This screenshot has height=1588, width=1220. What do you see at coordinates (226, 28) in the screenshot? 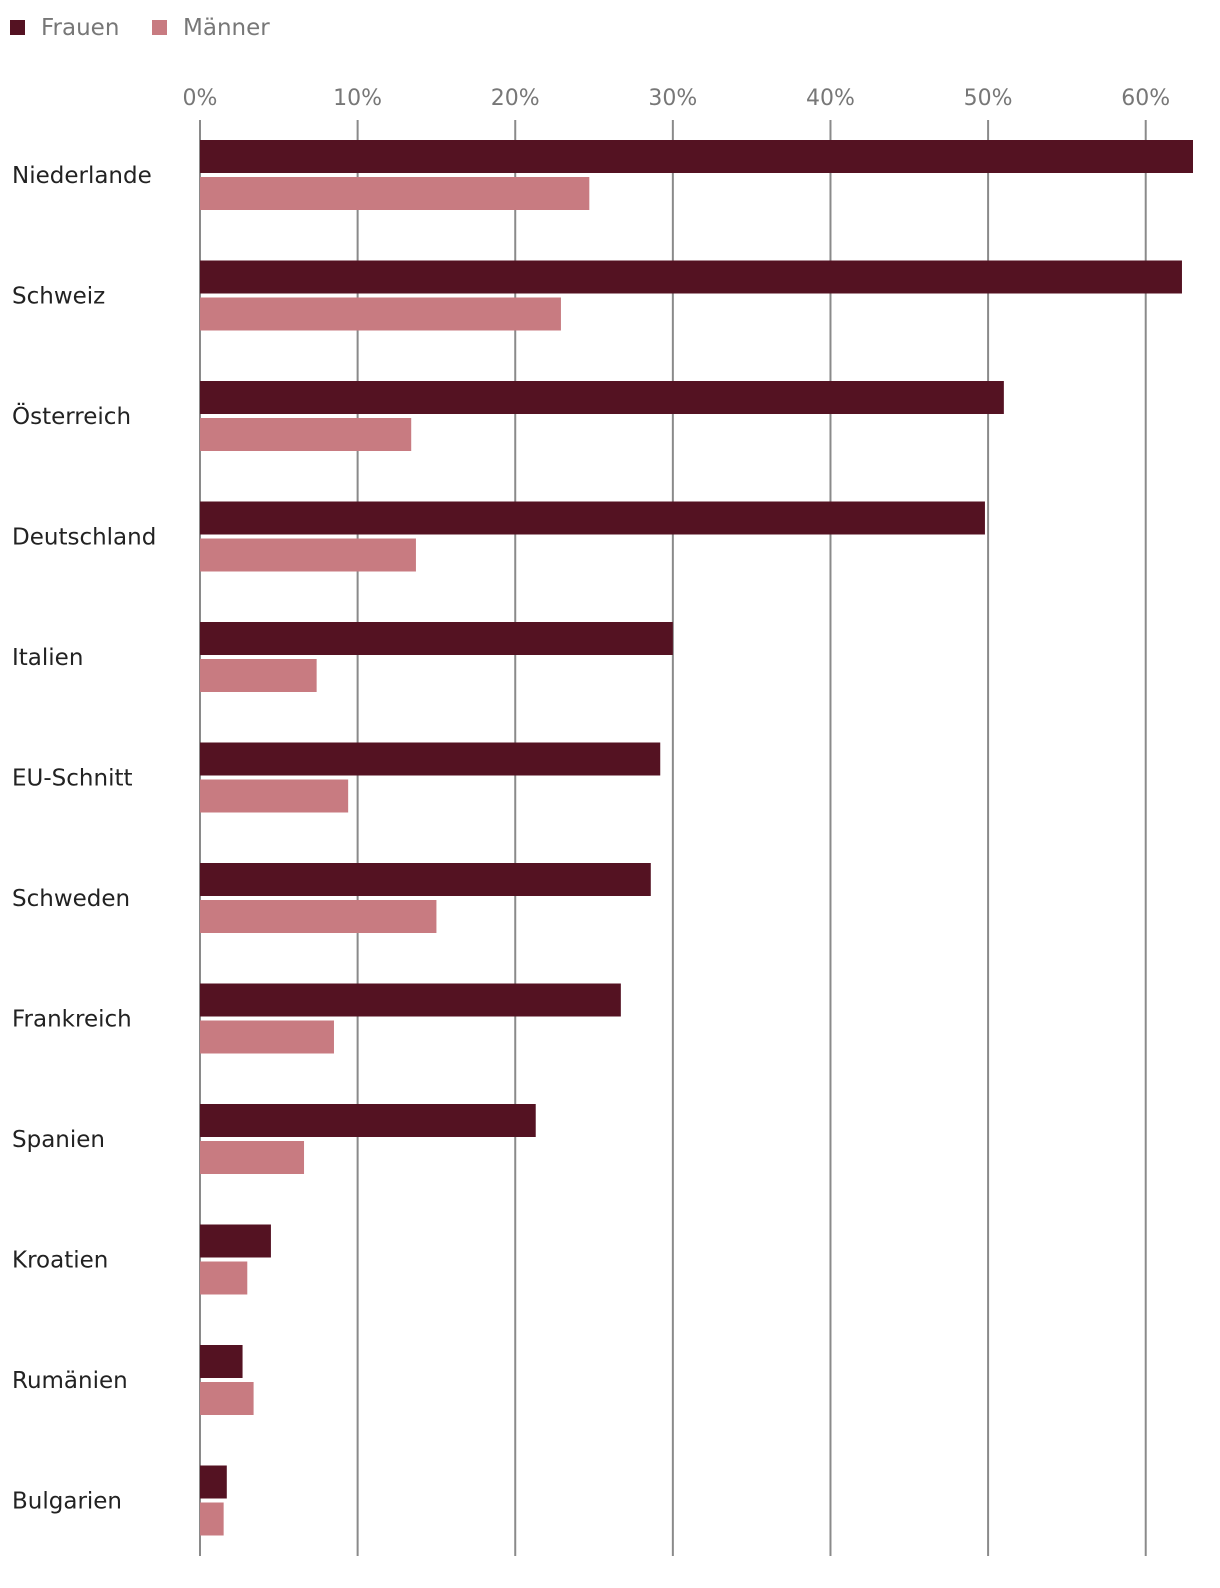
I see `legend-label-1: Männer` at bounding box center [226, 28].